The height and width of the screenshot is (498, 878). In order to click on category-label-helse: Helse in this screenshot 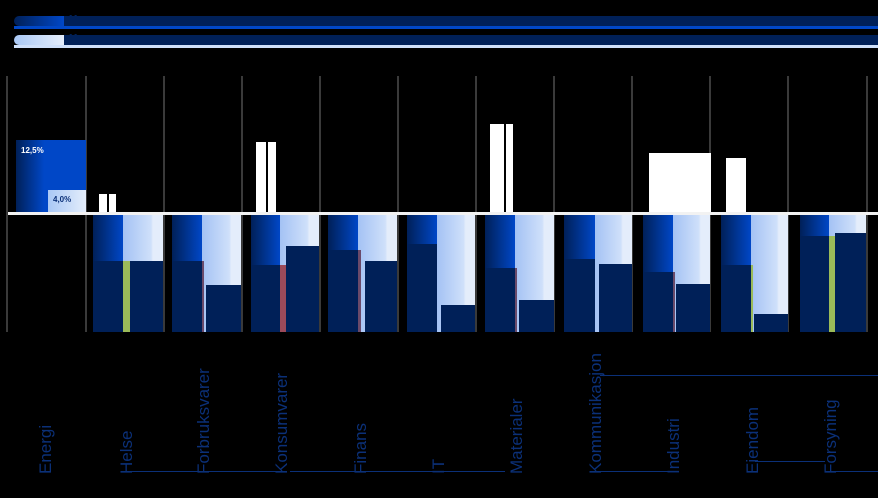, I will do `click(126, 452)`.